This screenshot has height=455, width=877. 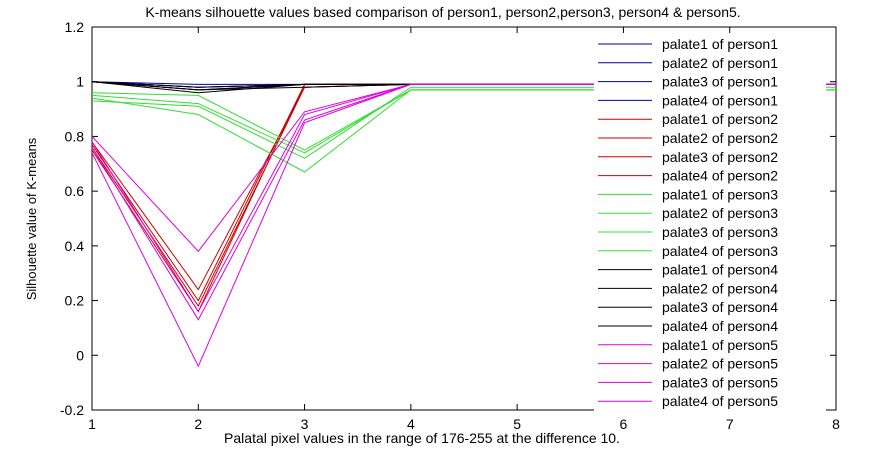 What do you see at coordinates (517, 424) in the screenshot?
I see `x-tick-label: 5` at bounding box center [517, 424].